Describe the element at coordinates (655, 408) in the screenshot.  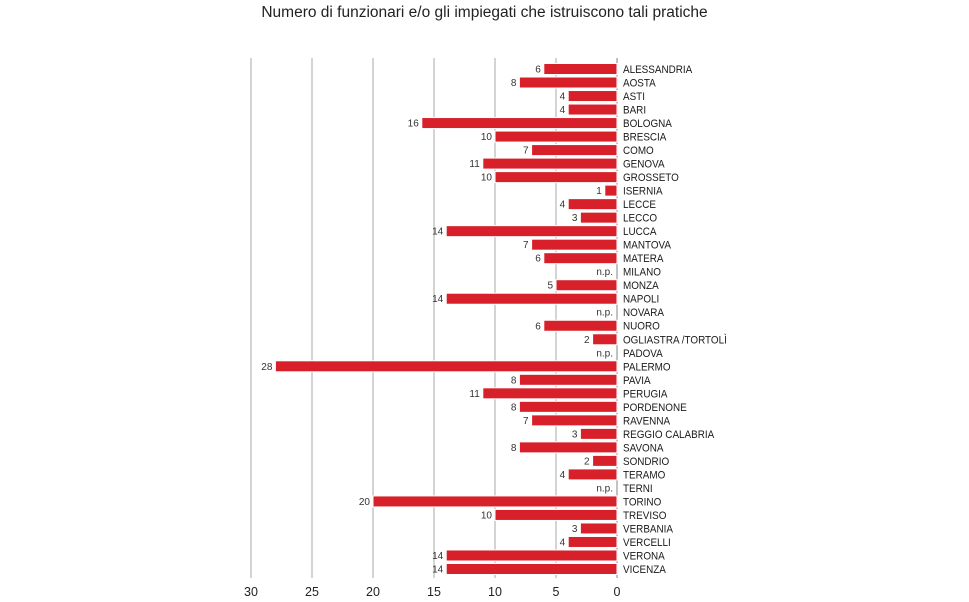
I see `category-label: PORDENONE` at that location.